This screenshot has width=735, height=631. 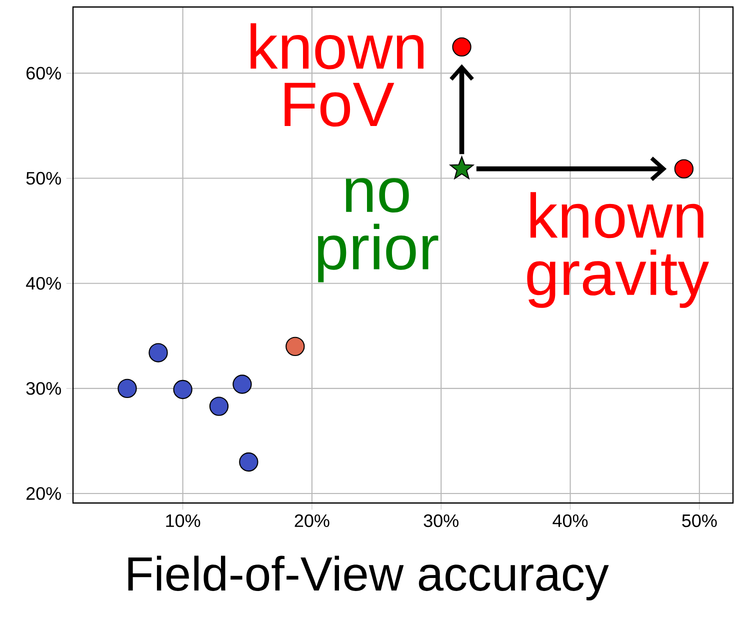 I want to click on annotation: known gravity, so click(x=618, y=250).